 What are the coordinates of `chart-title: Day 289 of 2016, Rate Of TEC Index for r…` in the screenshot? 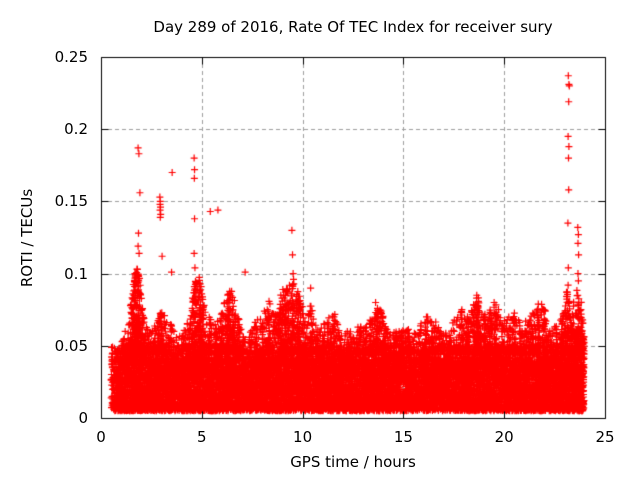 It's located at (353, 27).